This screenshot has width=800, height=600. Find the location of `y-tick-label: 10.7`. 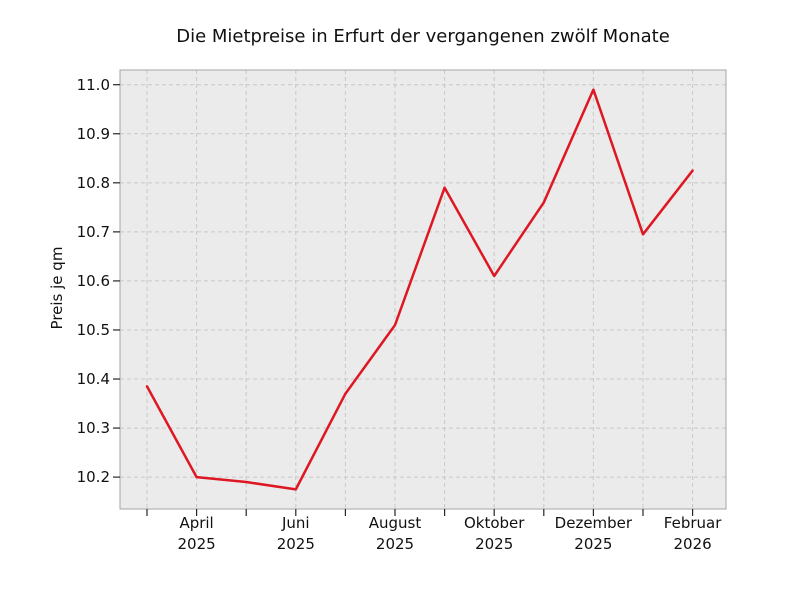

y-tick-label: 10.7 is located at coordinates (93, 231).